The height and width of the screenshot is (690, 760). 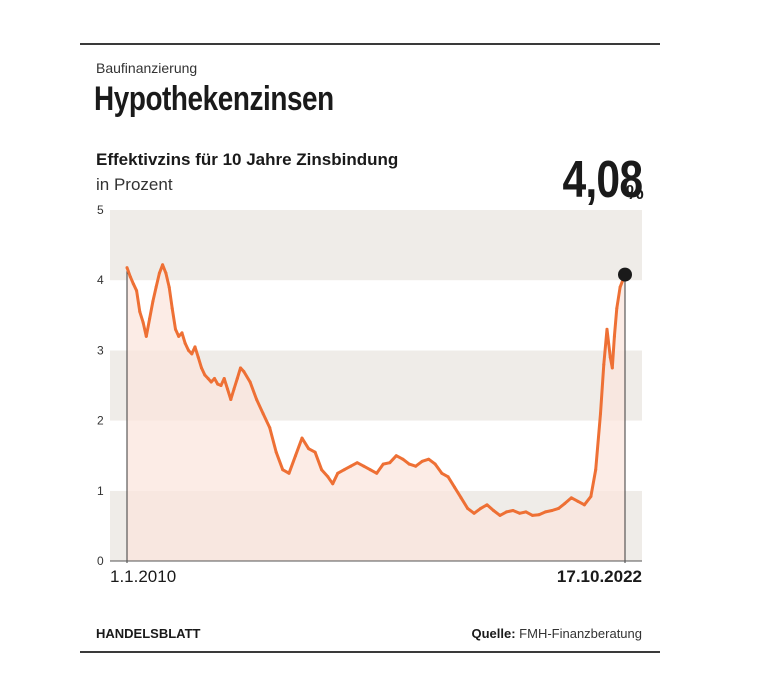 What do you see at coordinates (147, 68) in the screenshot?
I see `kicker: Baufinanzierung` at bounding box center [147, 68].